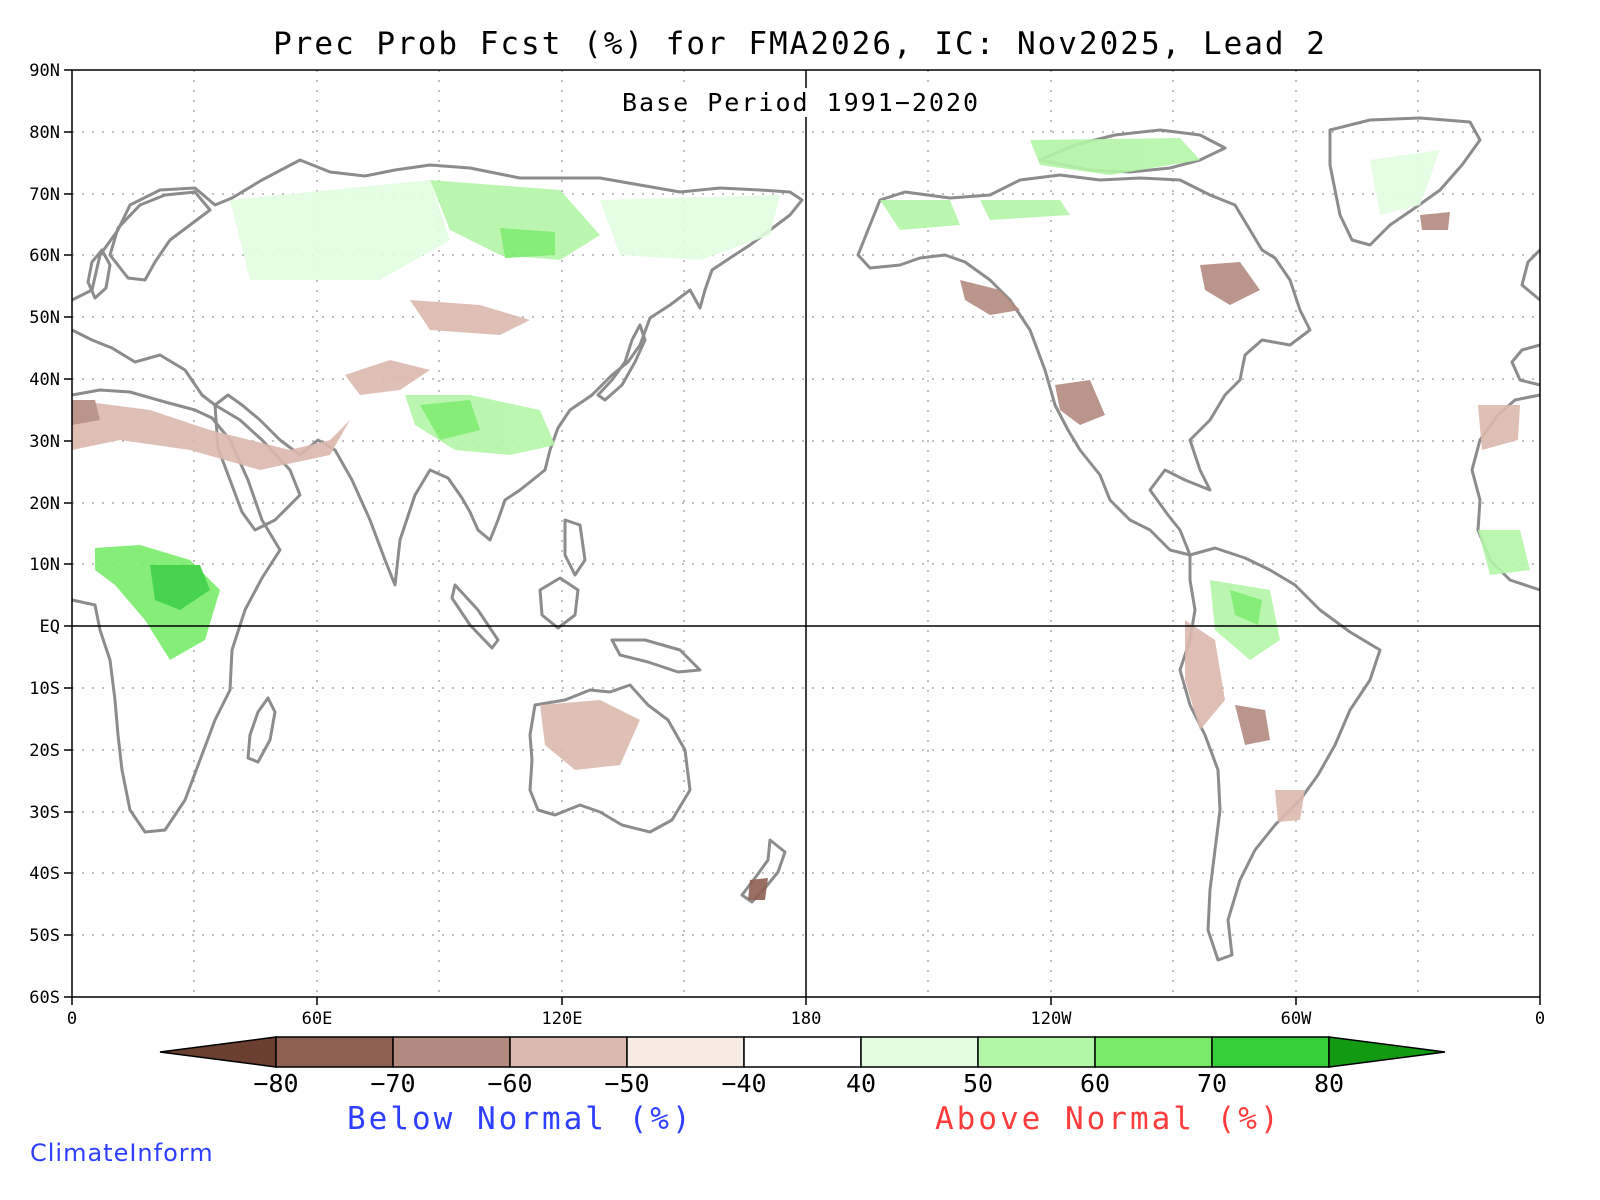 The width and height of the screenshot is (1600, 1200). I want to click on colorbar-tick-label: −50, so click(626, 1083).